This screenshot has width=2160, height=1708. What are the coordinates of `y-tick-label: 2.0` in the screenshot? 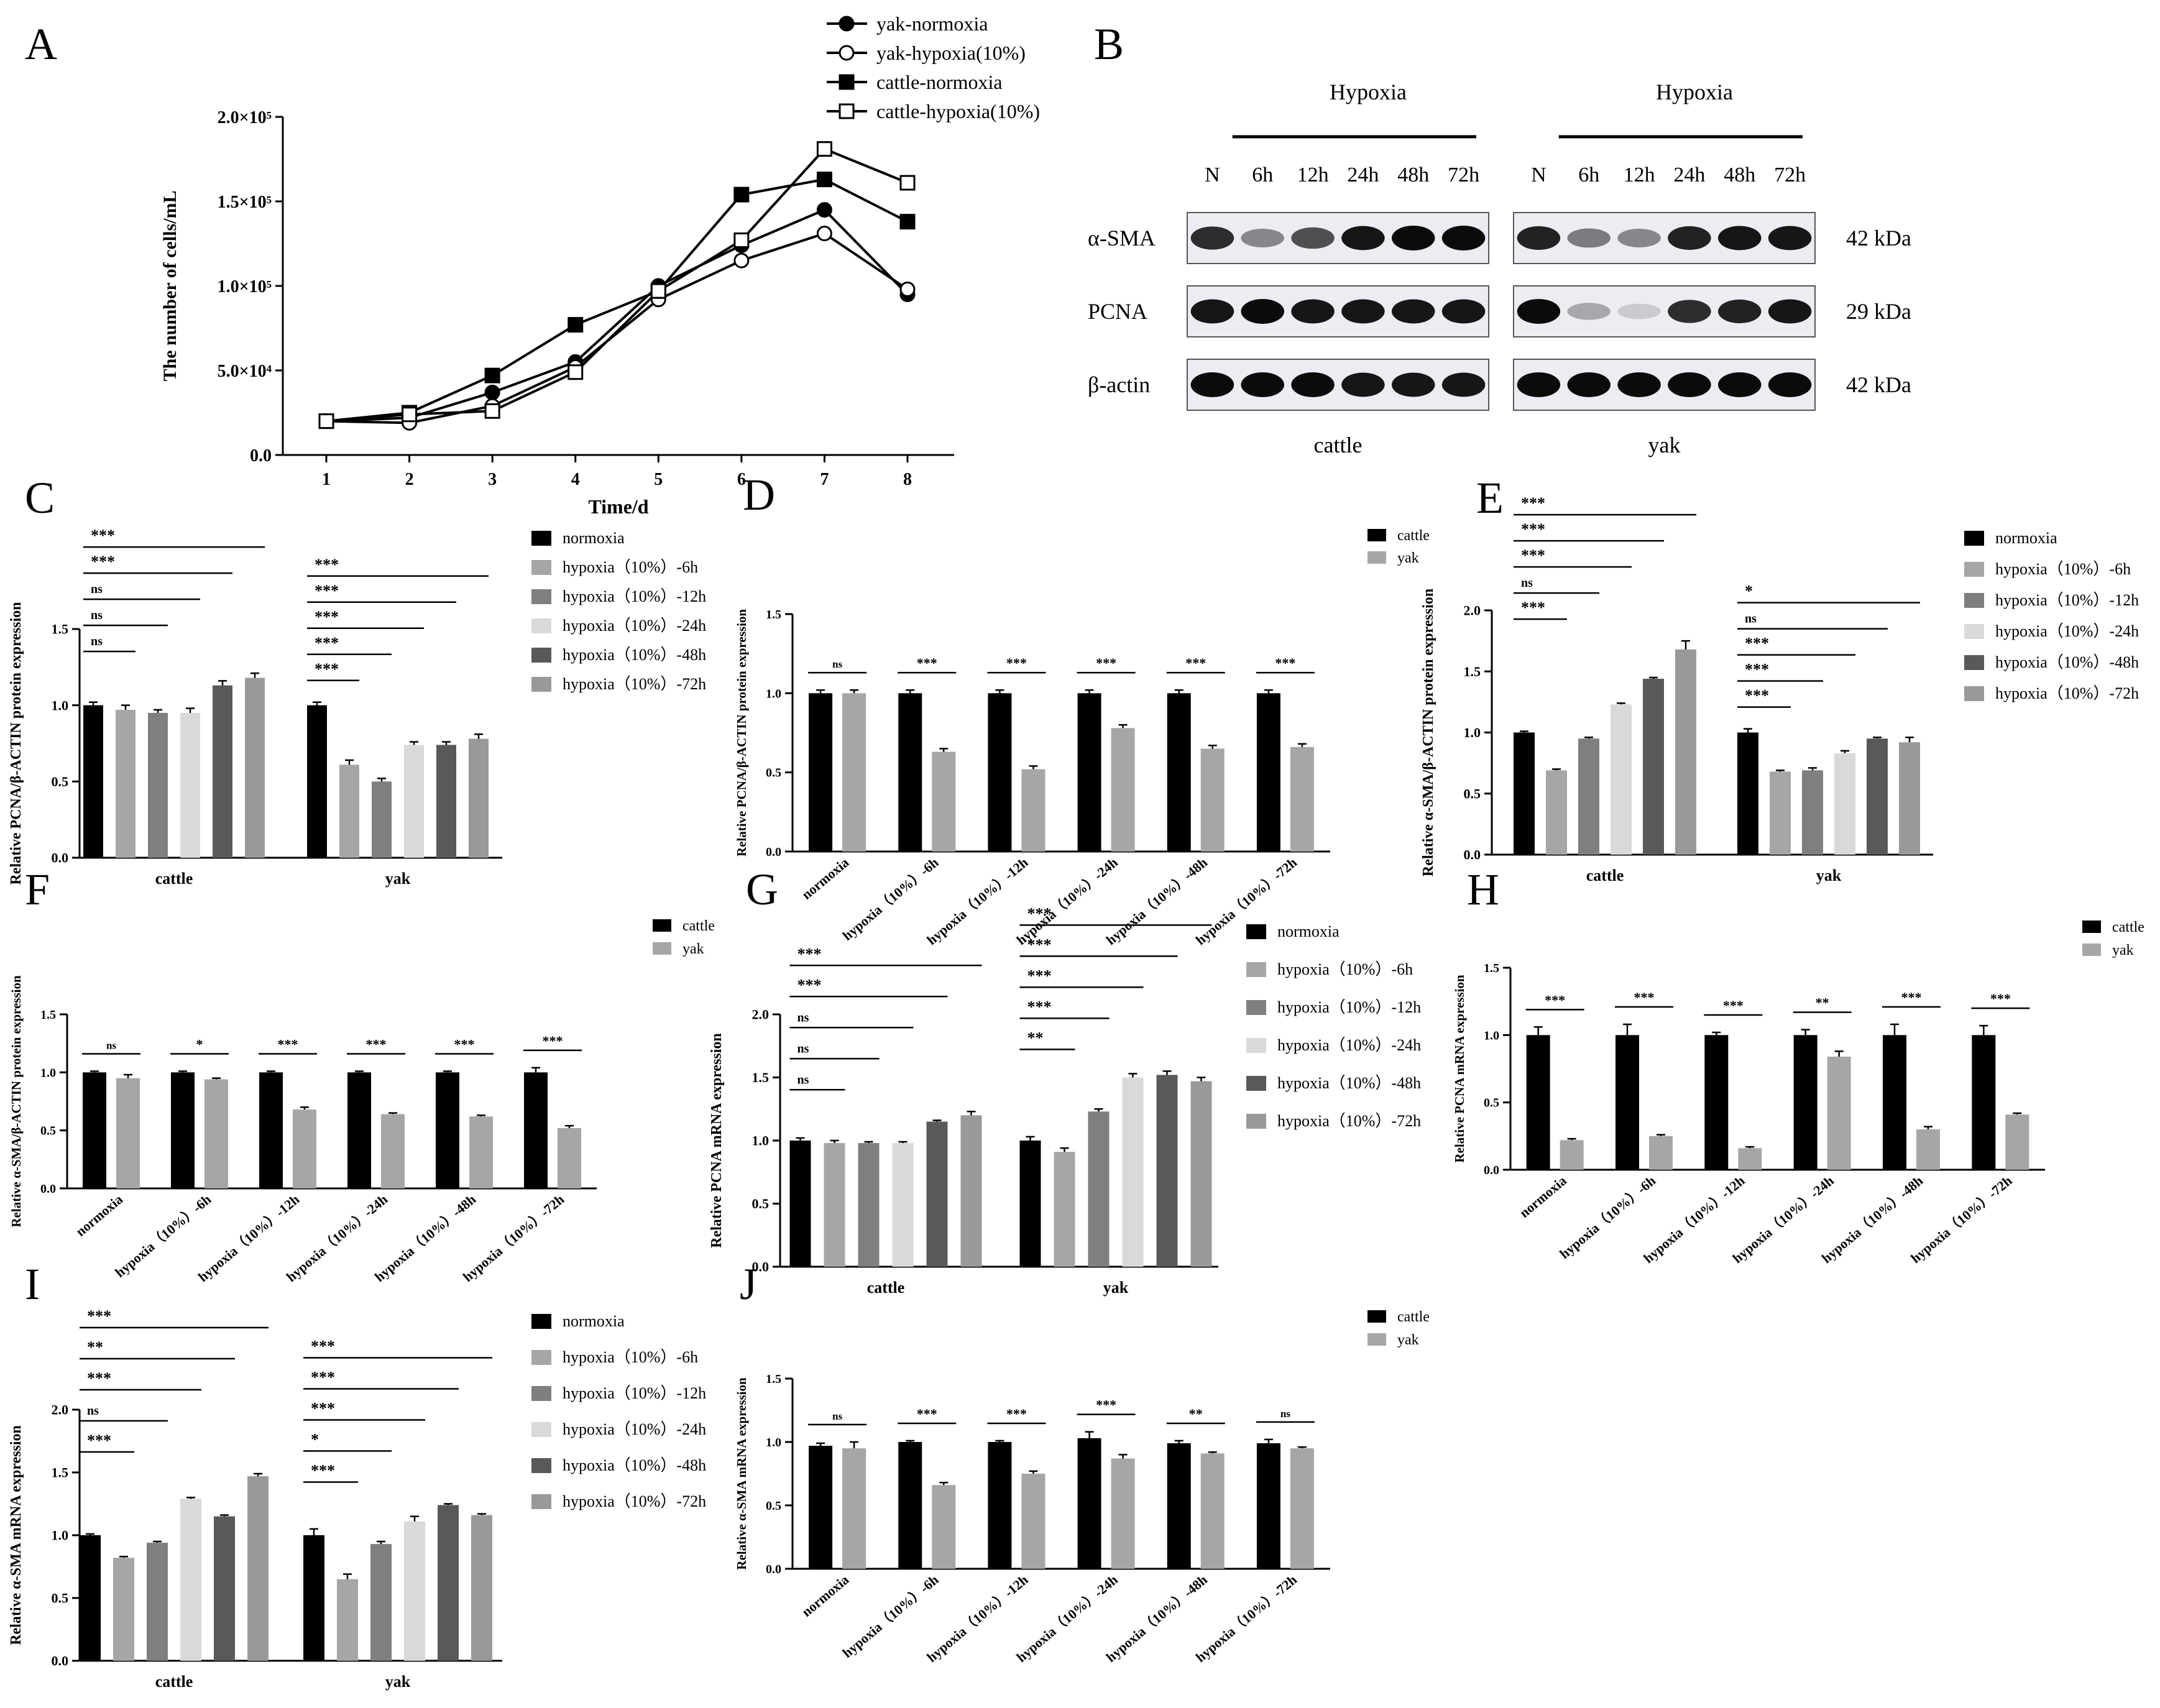 It's located at (60, 1410).